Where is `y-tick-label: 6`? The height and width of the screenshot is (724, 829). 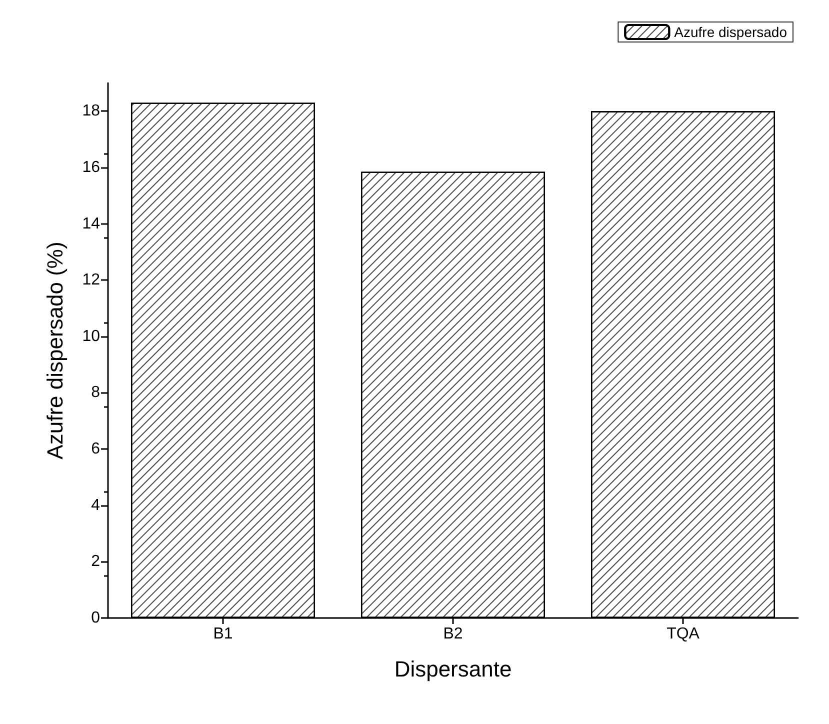 y-tick-label: 6 is located at coordinates (95, 449).